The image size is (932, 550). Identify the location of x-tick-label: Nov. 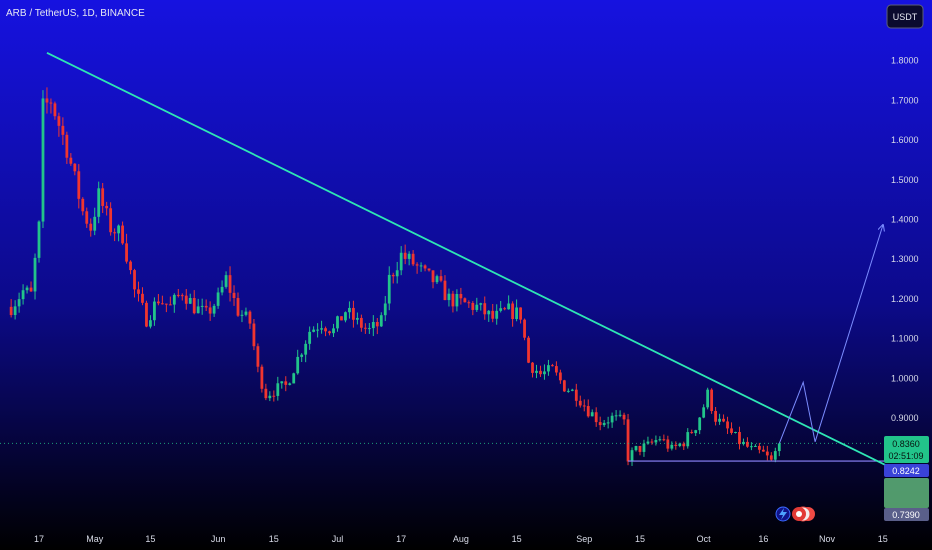
(827, 539).